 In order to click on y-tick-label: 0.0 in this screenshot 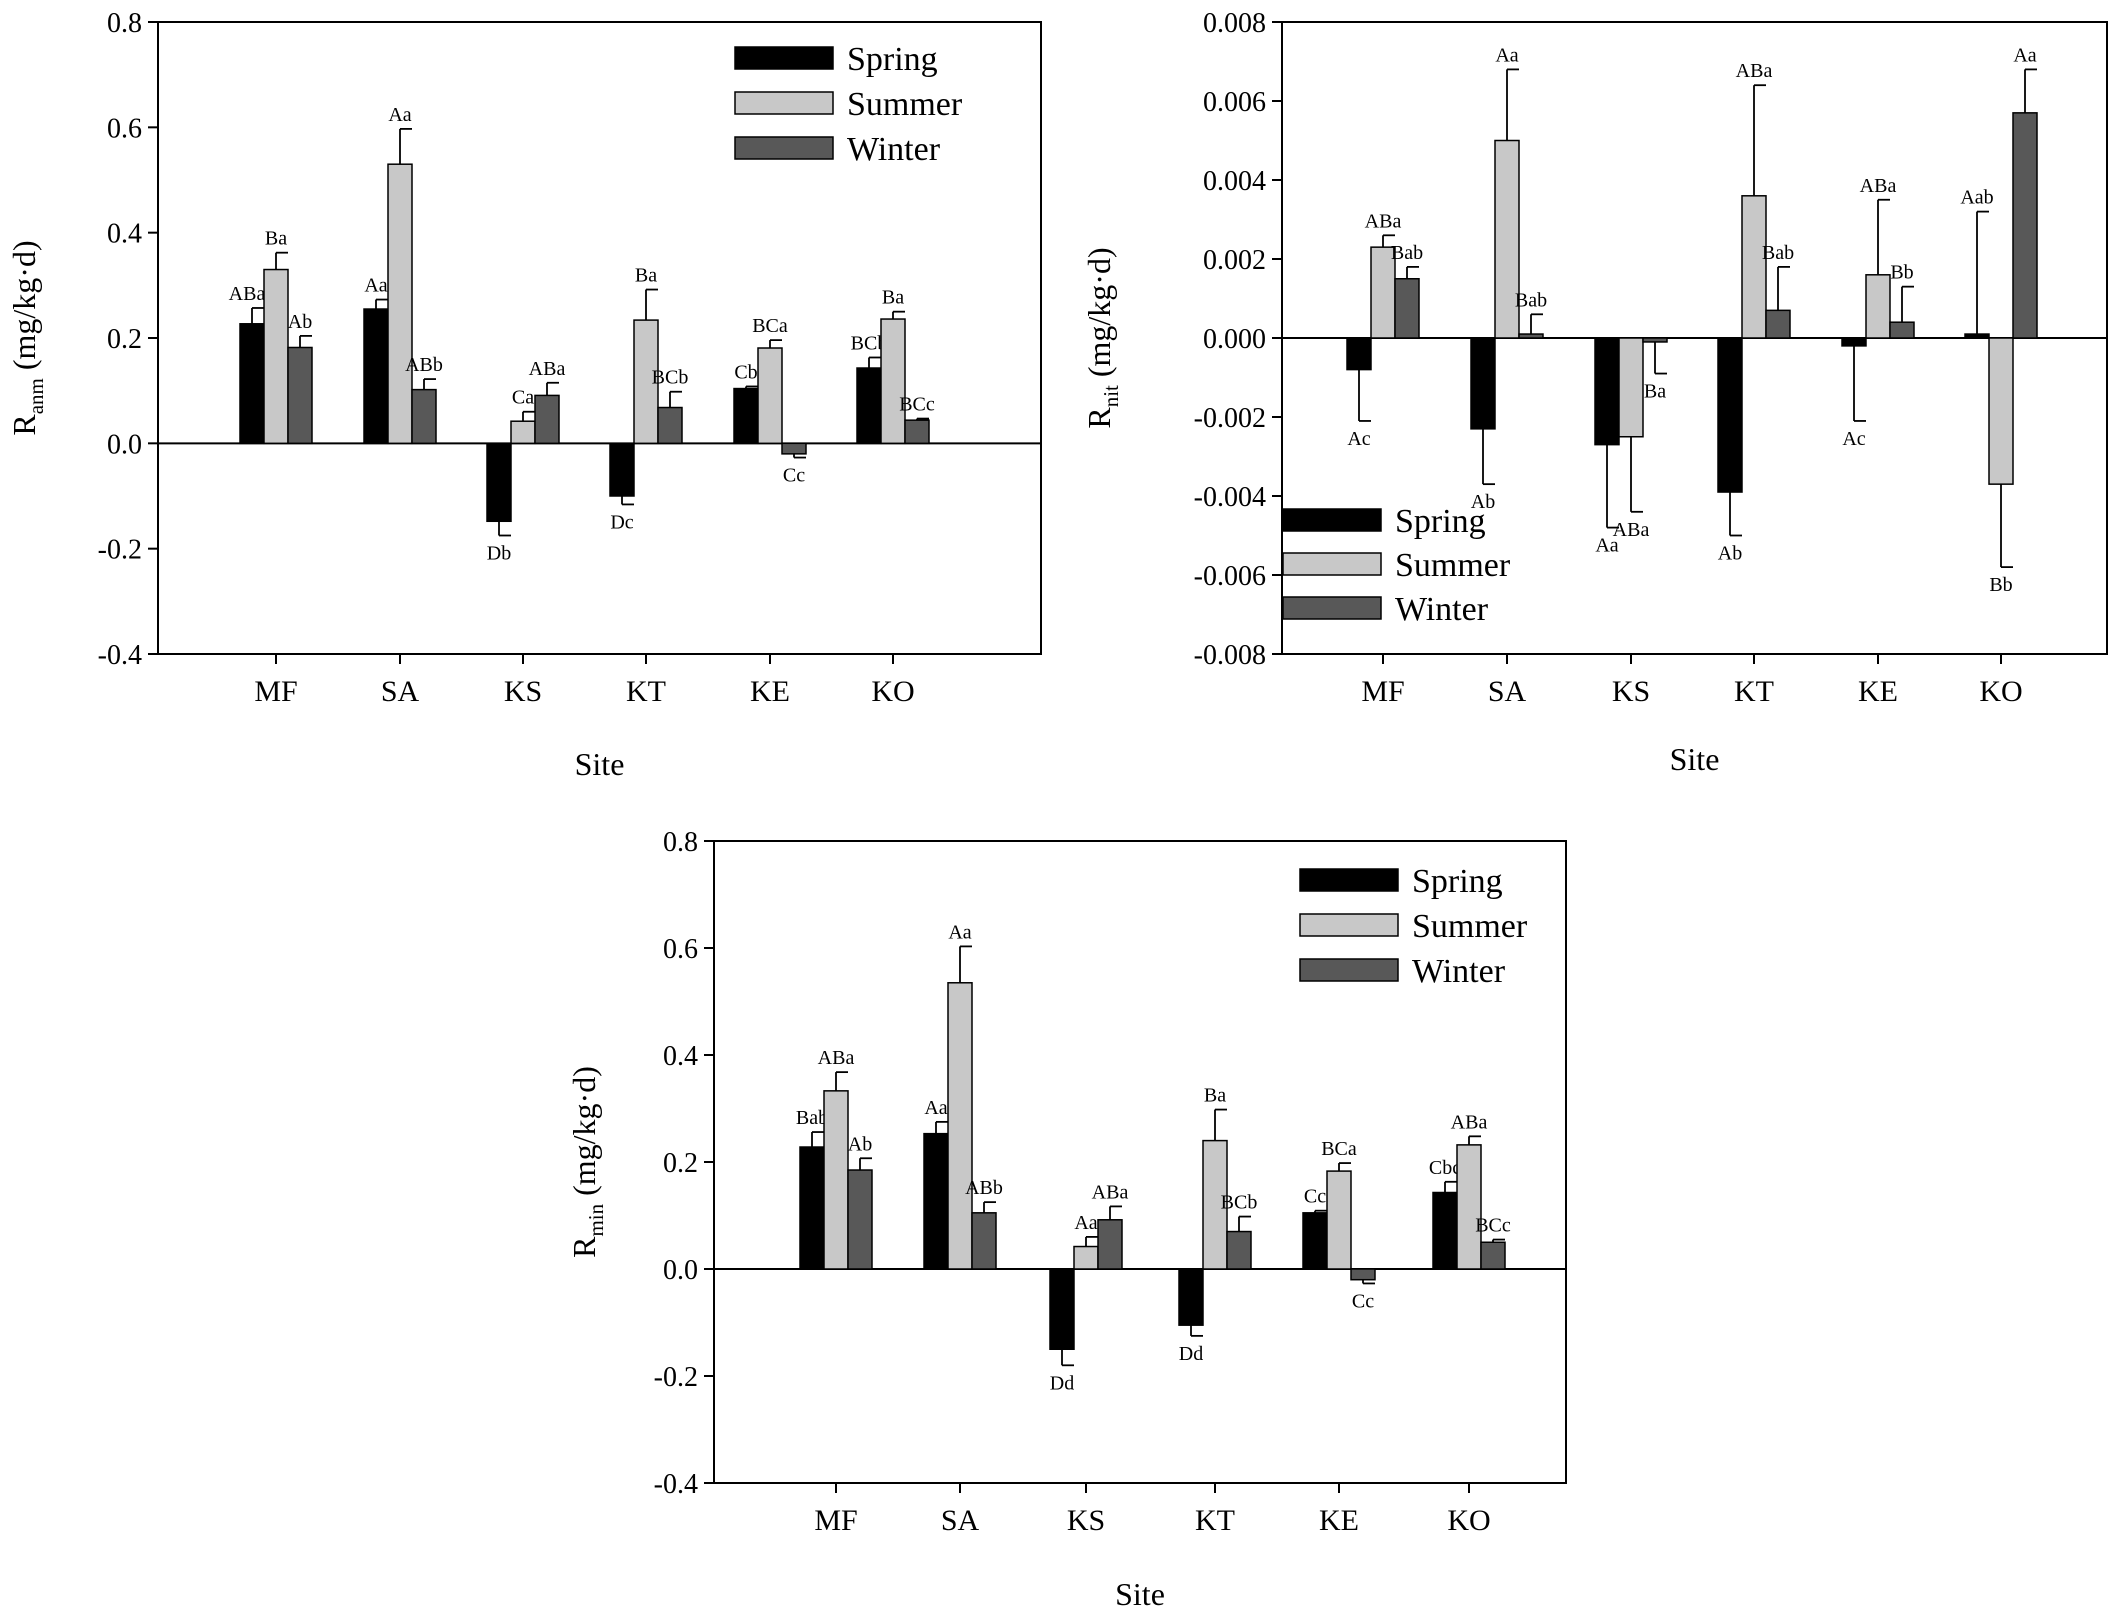, I will do `click(680, 1270)`.